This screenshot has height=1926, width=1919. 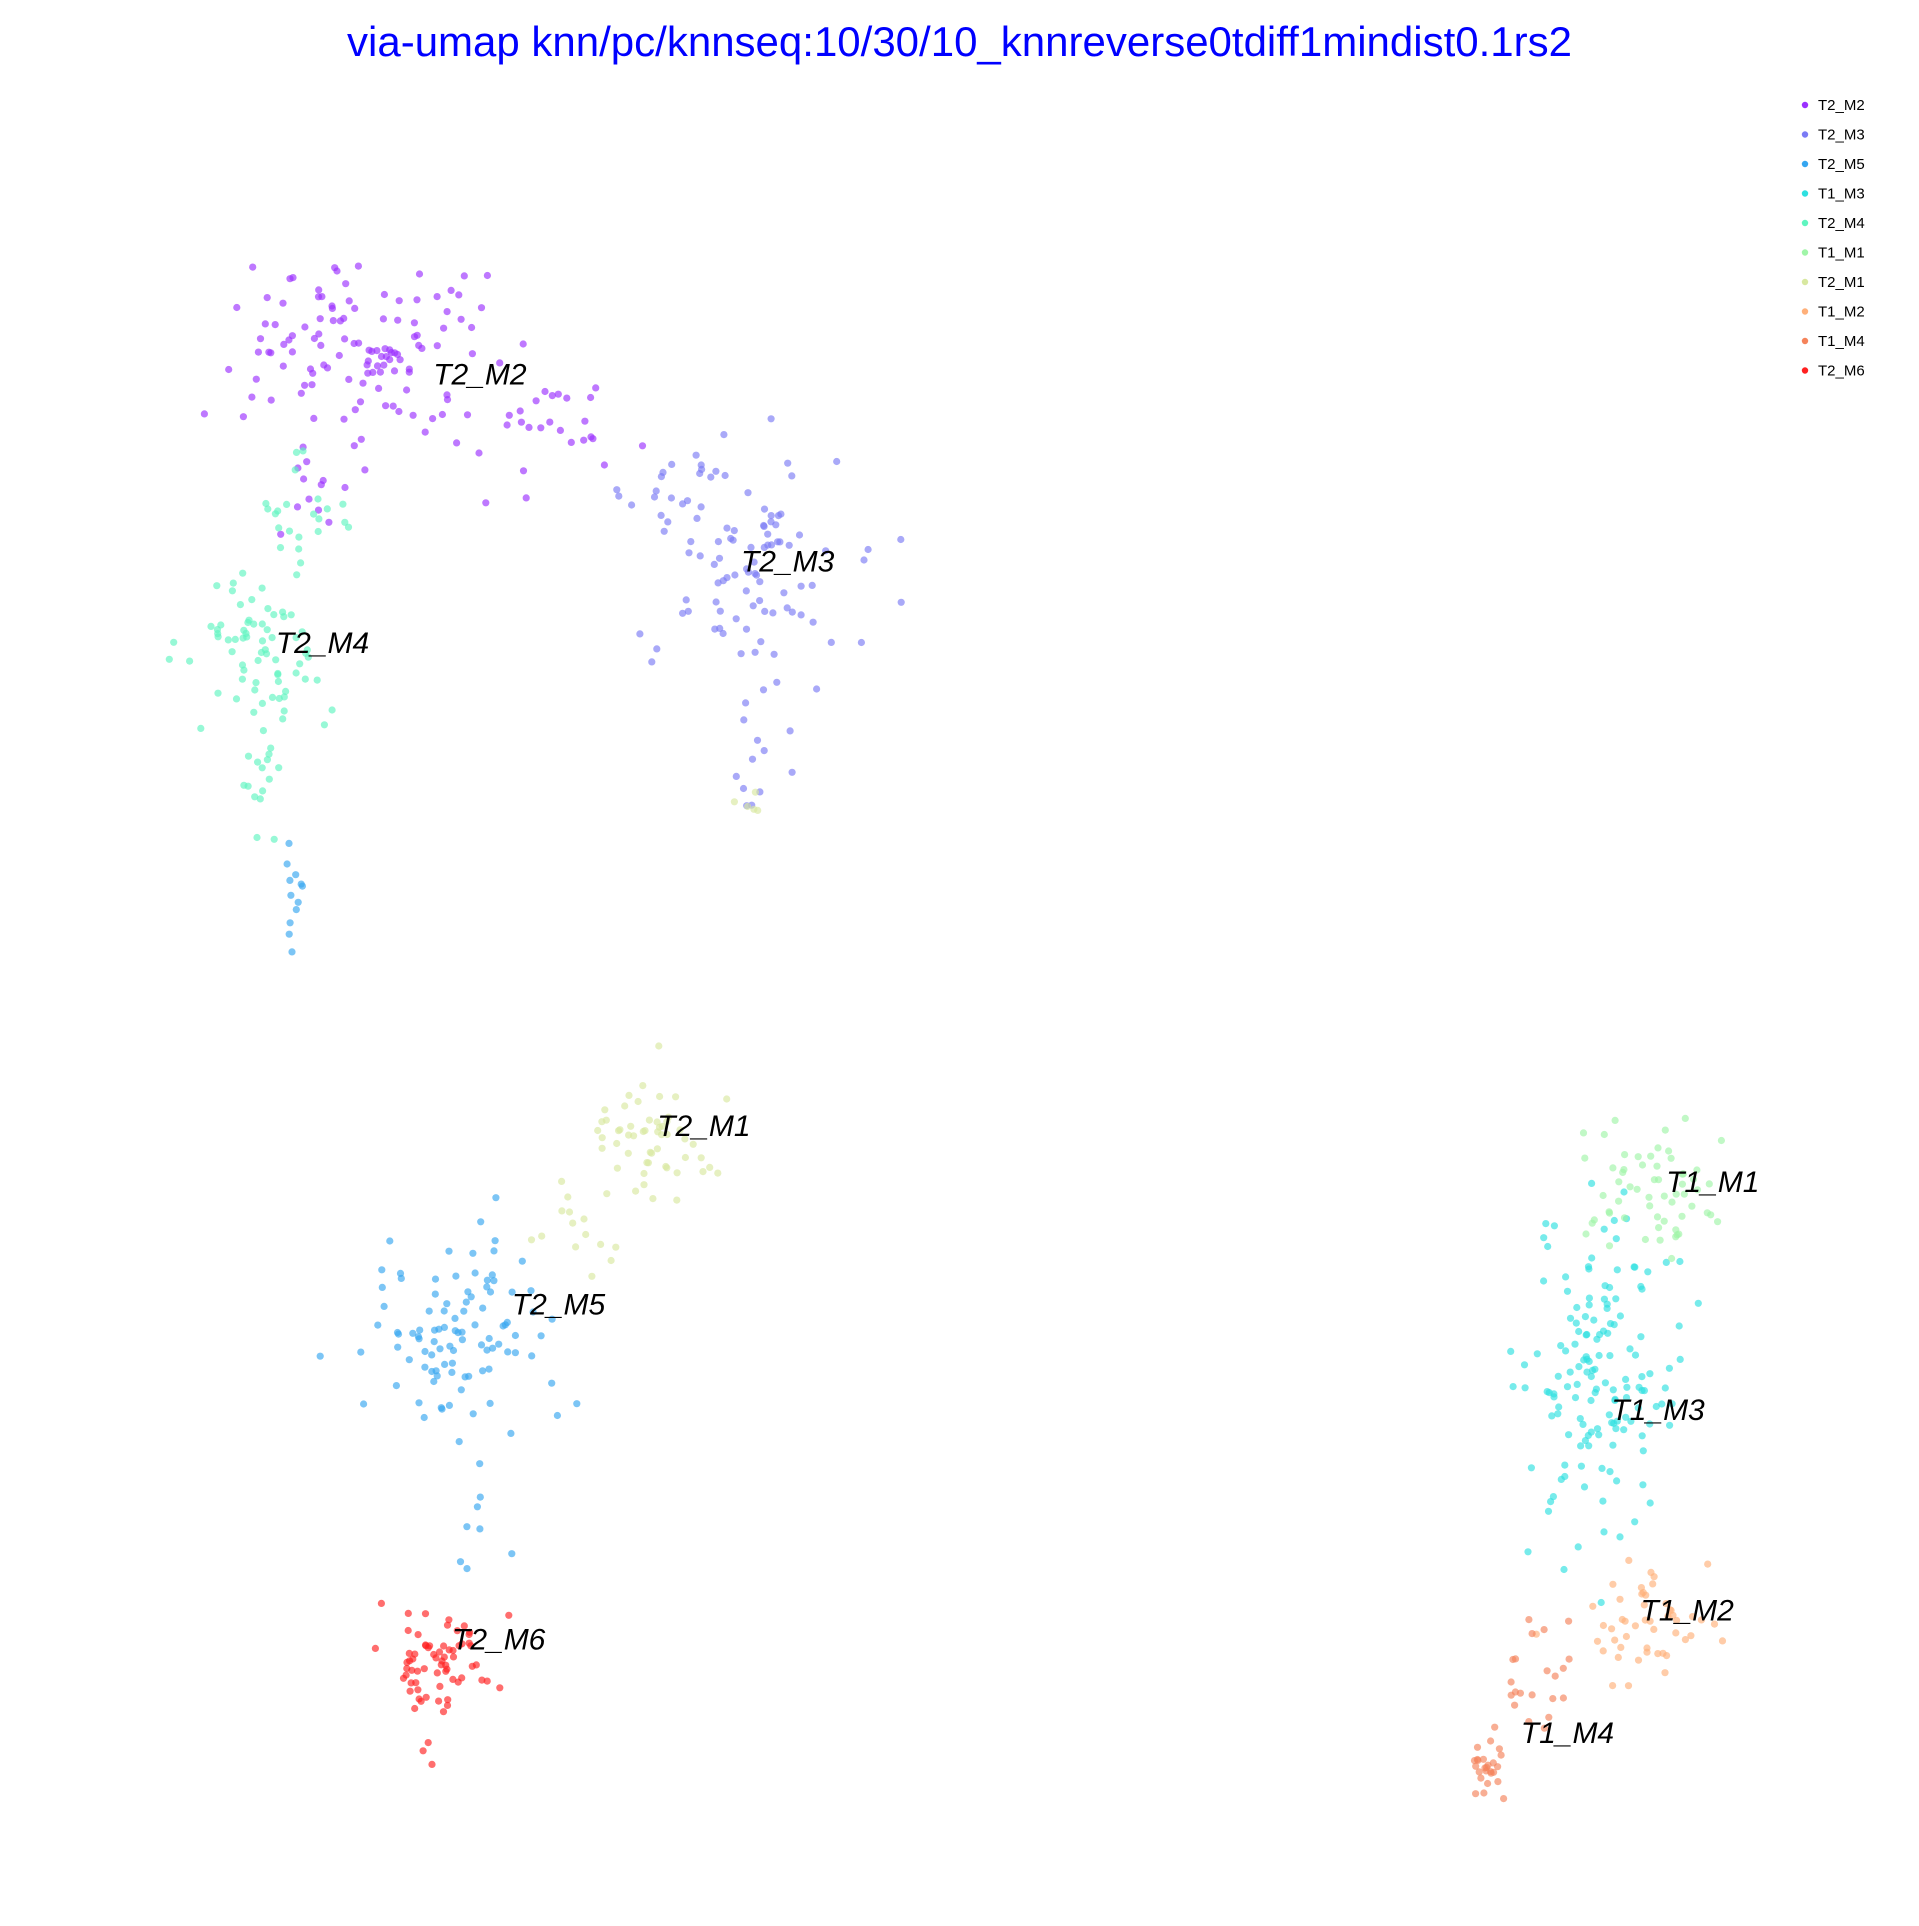 I want to click on cluster-label-T2_M4: T2_M4, so click(x=322, y=643).